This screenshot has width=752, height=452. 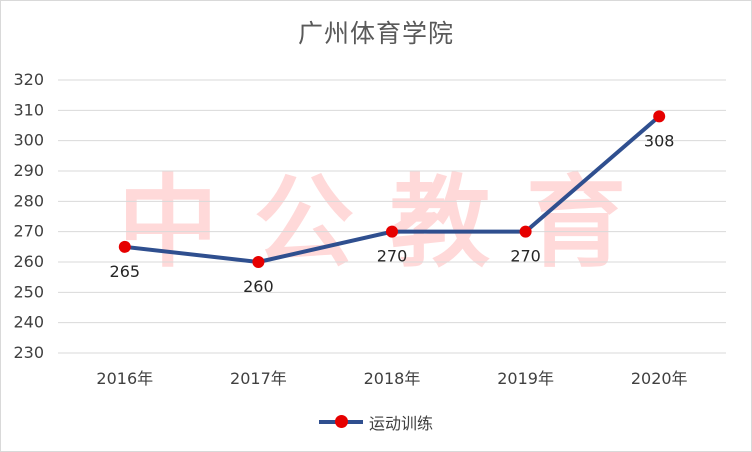 What do you see at coordinates (340, 421) in the screenshot?
I see `legend-swatch` at bounding box center [340, 421].